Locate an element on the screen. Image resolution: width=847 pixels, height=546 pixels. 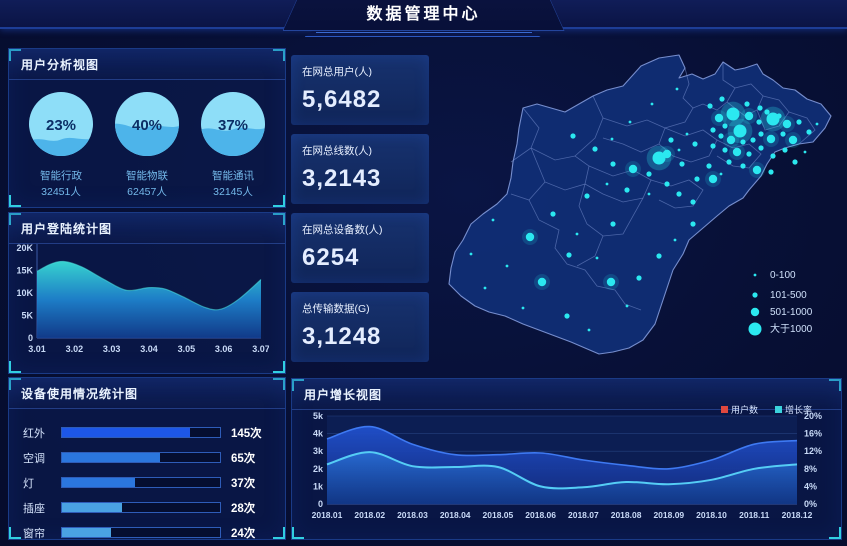
axis-label: 3.03 is located at coordinates (112, 349).